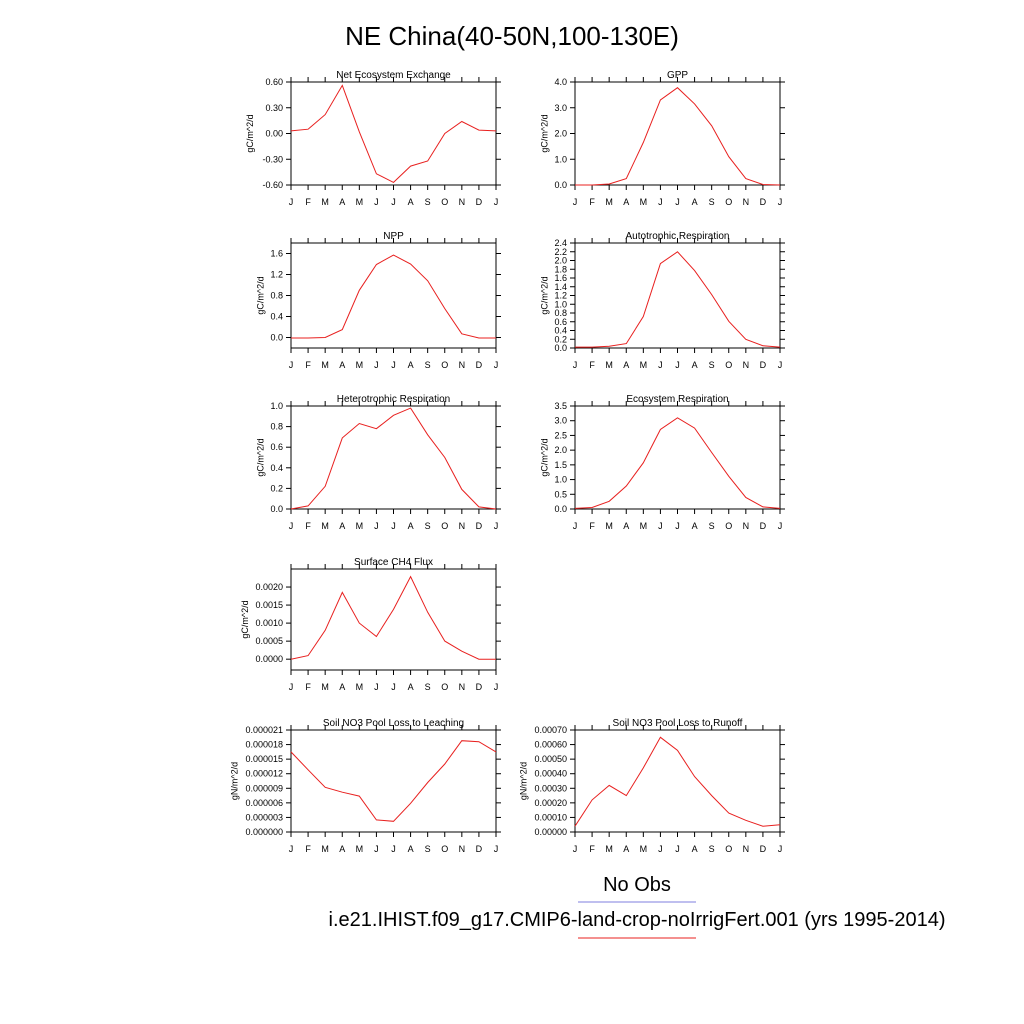  I want to click on y-tick-label: 0.000018, so click(264, 745).